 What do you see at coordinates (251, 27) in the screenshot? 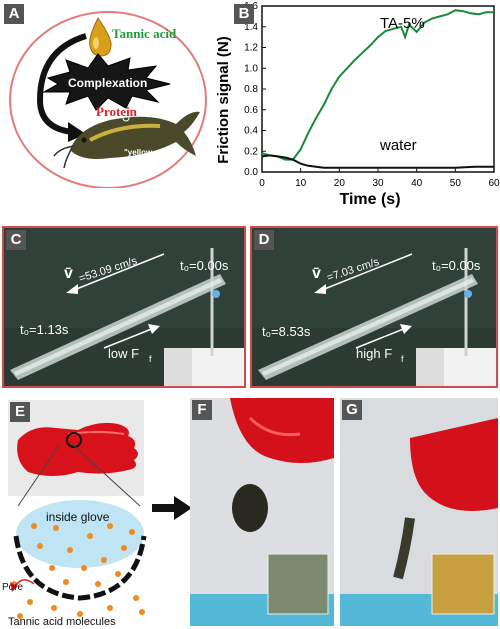
I see `y-tick-label: 1.4` at bounding box center [251, 27].